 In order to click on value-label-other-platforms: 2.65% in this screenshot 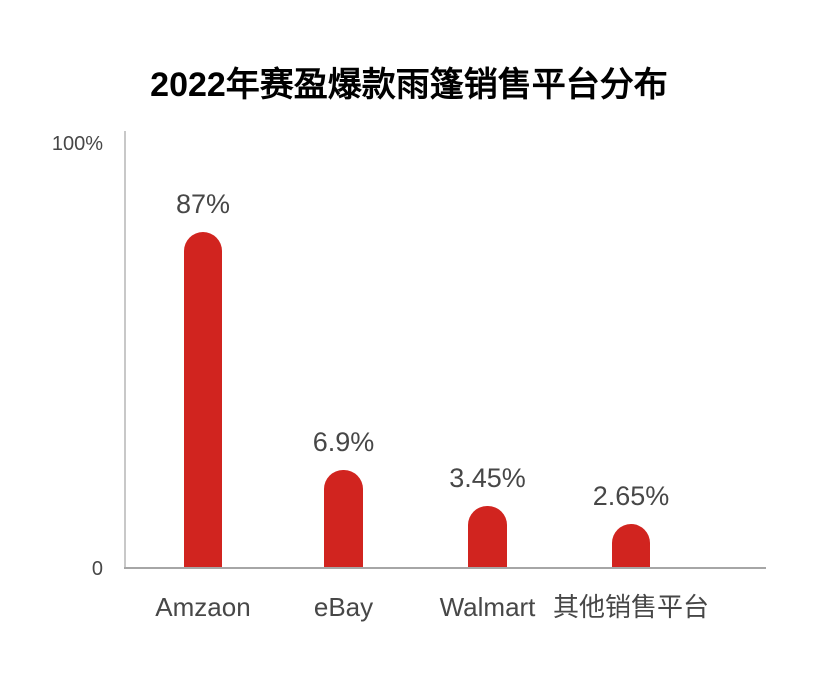, I will do `click(631, 496)`.